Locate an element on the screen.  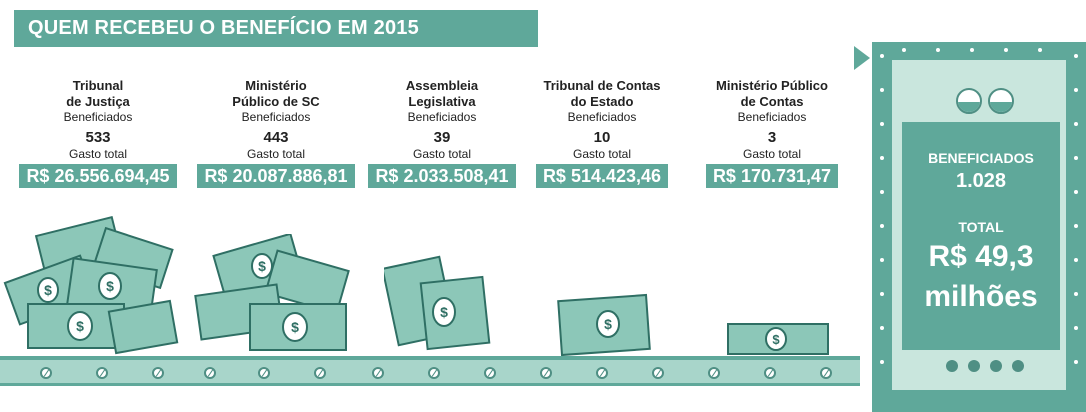
page-title: QUEM RECEBEU O BENEFÍCIO EM 2015 is located at coordinates (276, 28).